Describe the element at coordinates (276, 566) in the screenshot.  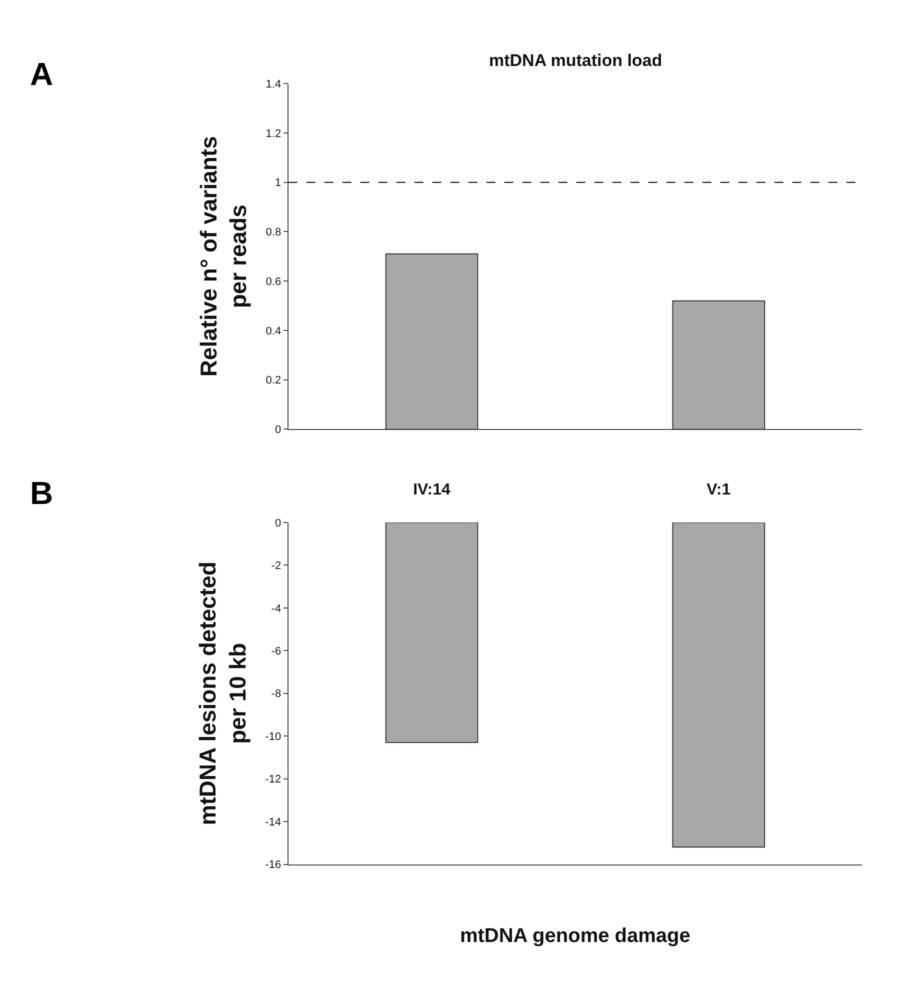
I see `y-tick-label: -2` at that location.